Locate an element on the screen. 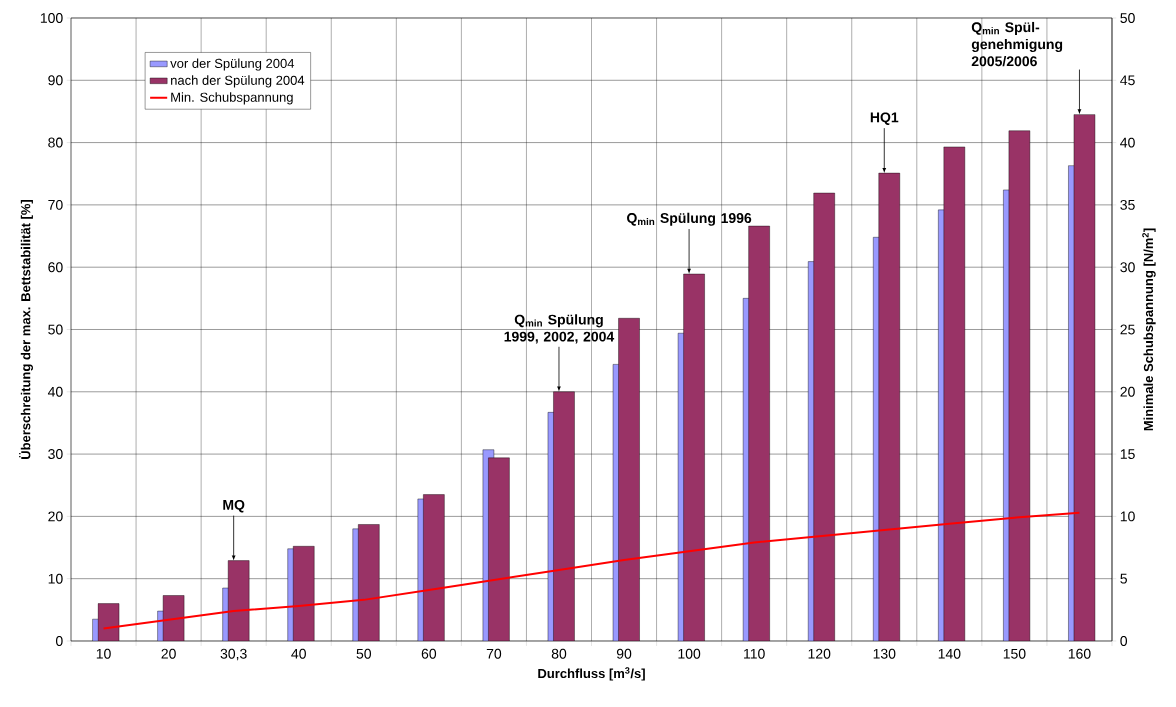 The width and height of the screenshot is (1176, 707). x-tick-label: 50 is located at coordinates (364, 653).